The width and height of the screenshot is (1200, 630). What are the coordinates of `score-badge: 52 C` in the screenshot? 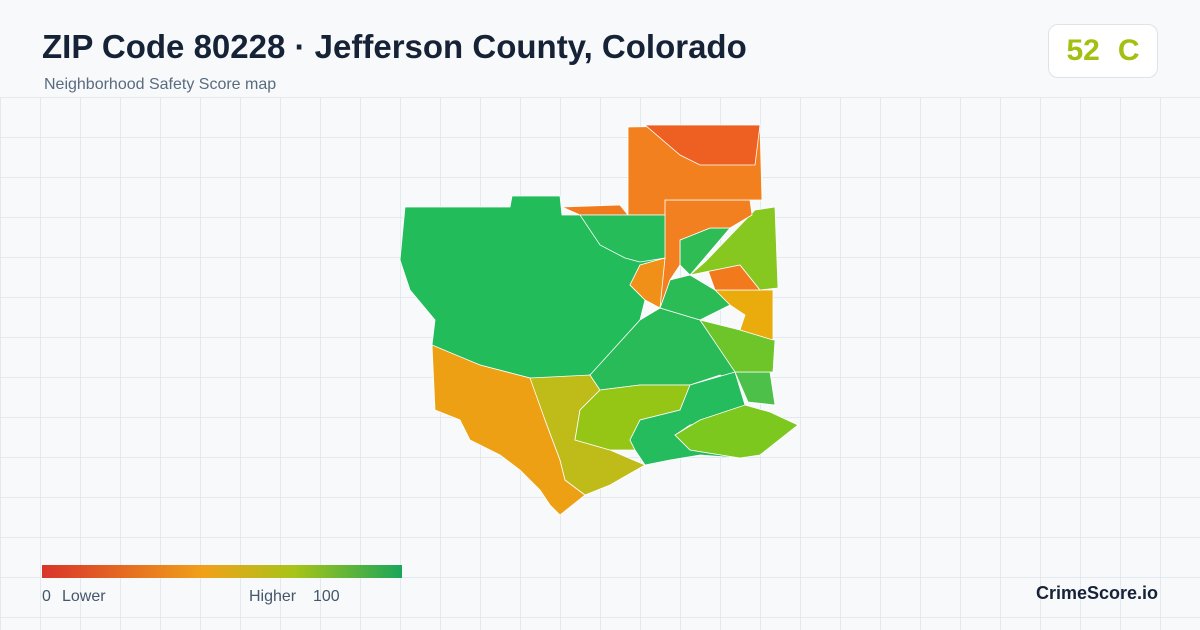 It's located at (1103, 51).